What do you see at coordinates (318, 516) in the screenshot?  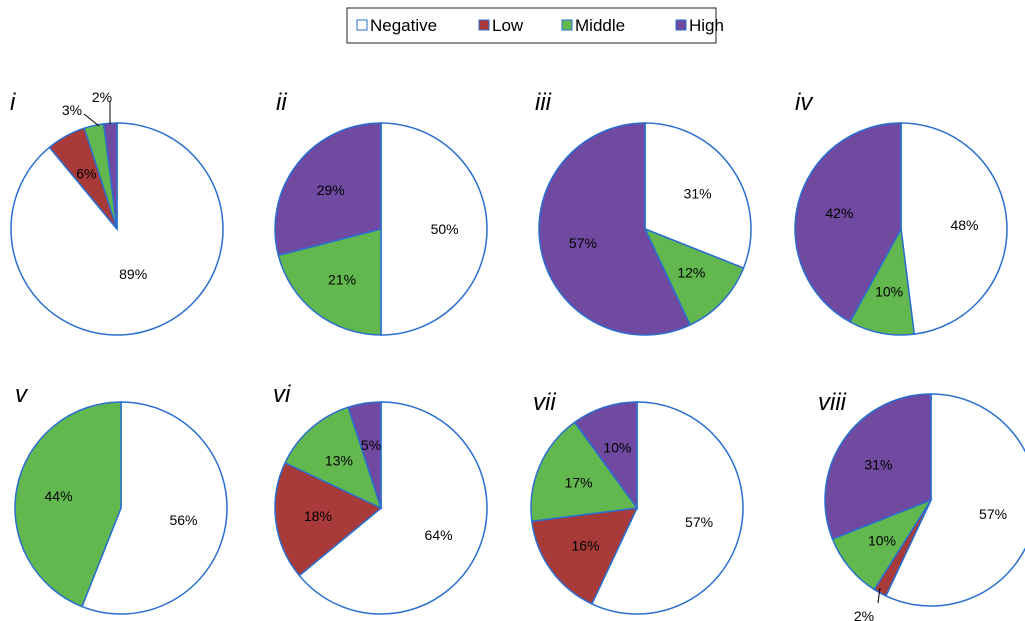 I see `slice-label-low: 18%` at bounding box center [318, 516].